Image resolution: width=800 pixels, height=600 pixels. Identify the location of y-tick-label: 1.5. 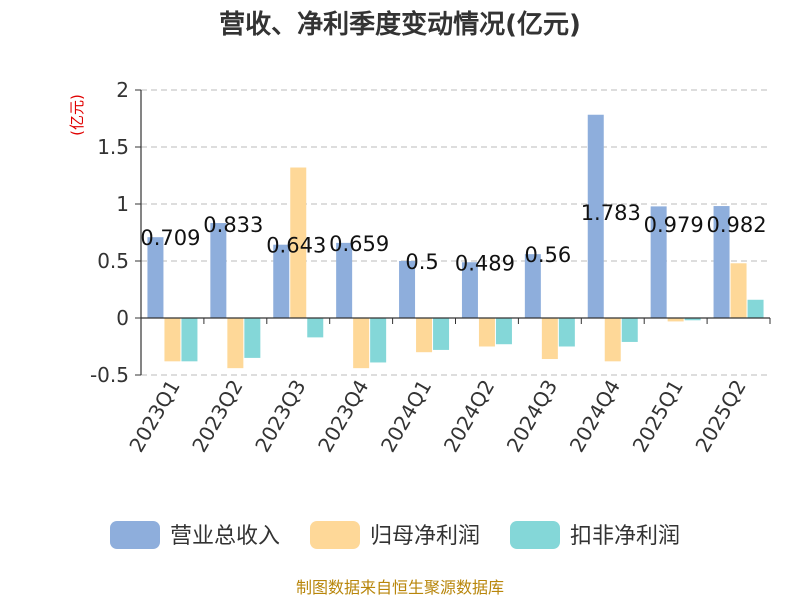
(113, 147).